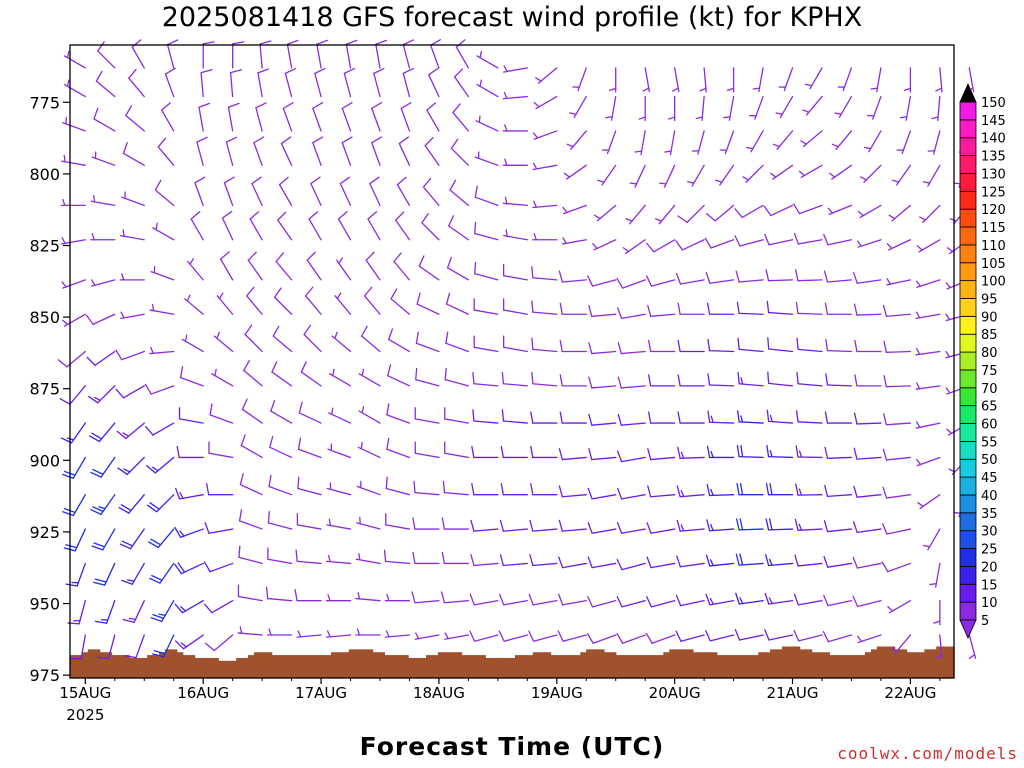 Image resolution: width=1024 pixels, height=768 pixels. I want to click on colorbar-label: 15, so click(989, 585).